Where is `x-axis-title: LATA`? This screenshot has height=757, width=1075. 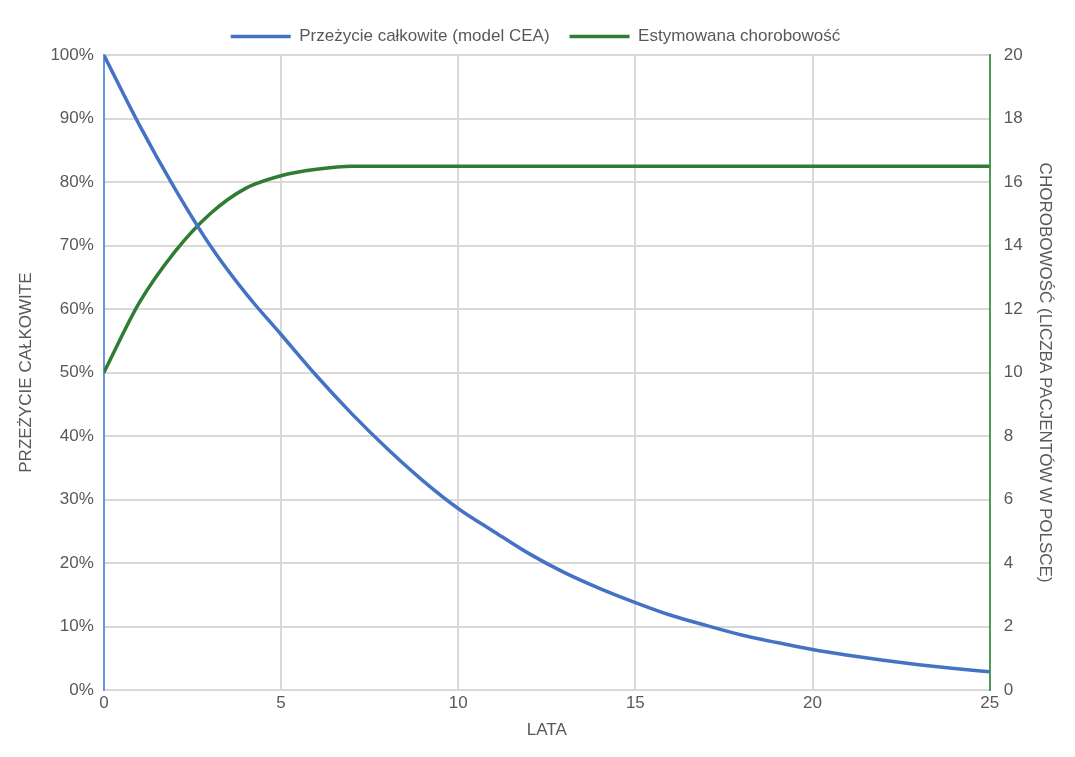
x-axis-title: LATA is located at coordinates (547, 730).